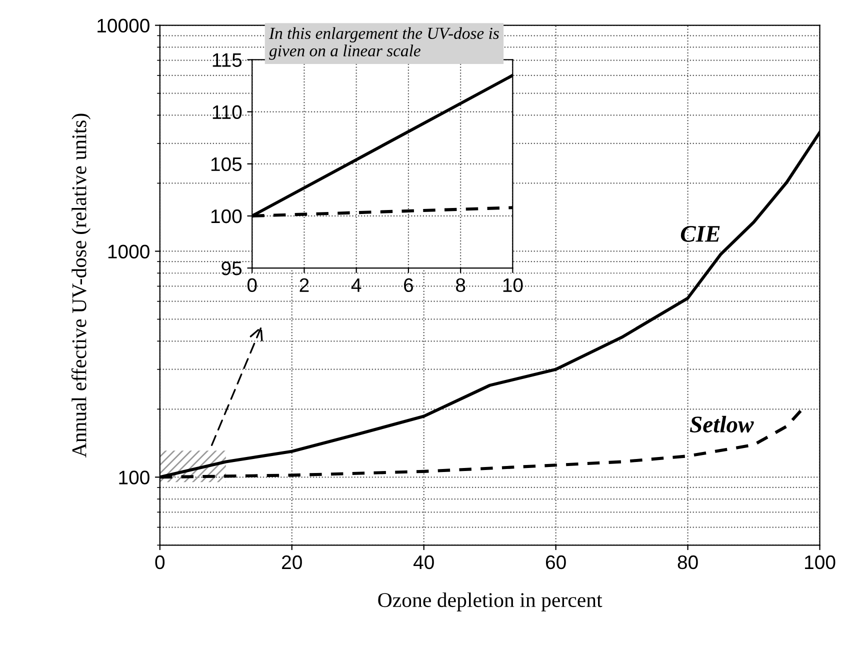 The width and height of the screenshot is (846, 649). What do you see at coordinates (490, 602) in the screenshot?
I see `x-axis-title: Ozone depletion in percent` at bounding box center [490, 602].